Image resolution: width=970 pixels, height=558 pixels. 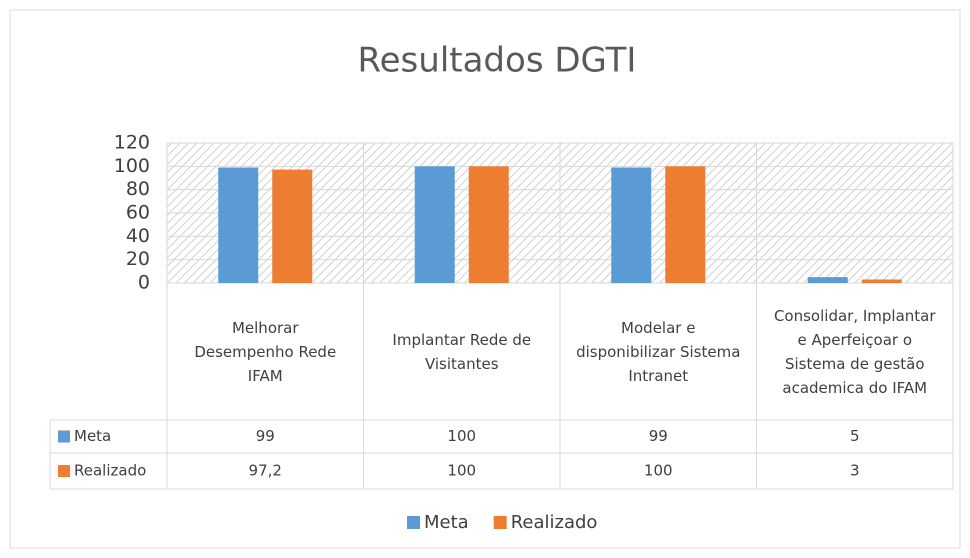 What do you see at coordinates (855, 436) in the screenshot?
I see `table-value: 5` at bounding box center [855, 436].